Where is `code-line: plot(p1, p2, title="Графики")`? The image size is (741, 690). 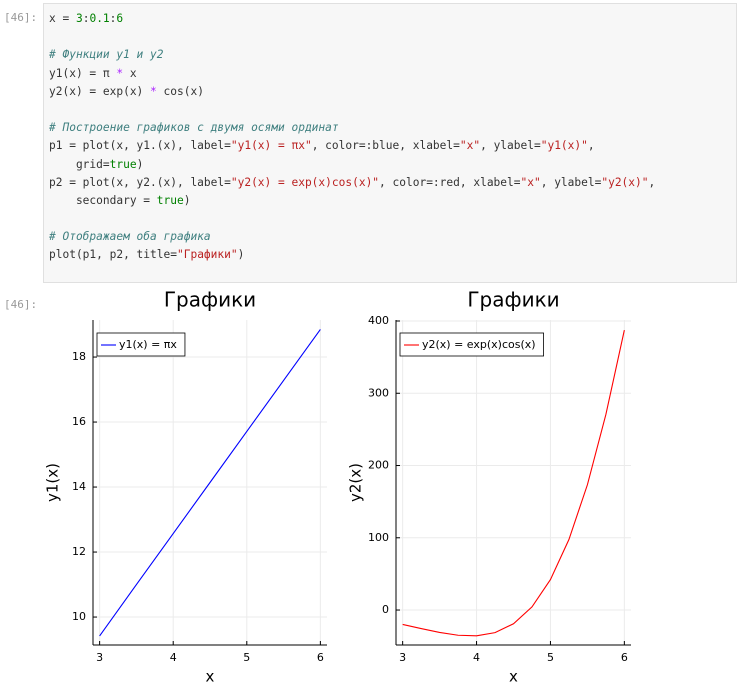 code-line: plot(p1, p2, title="Графики") is located at coordinates (390, 255).